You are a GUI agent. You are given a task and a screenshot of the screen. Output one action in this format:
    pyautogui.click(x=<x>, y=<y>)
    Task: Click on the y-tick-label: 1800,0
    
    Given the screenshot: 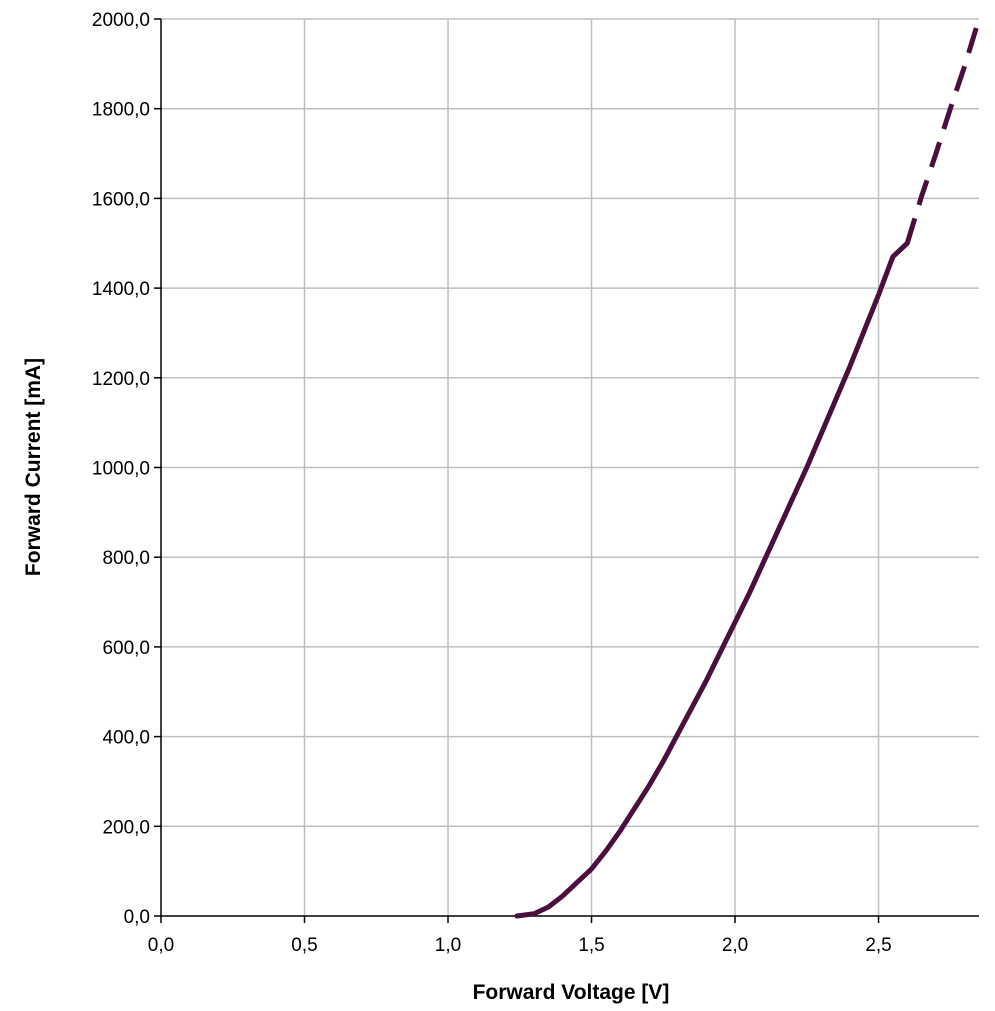 What is the action you would take?
    pyautogui.click(x=121, y=110)
    